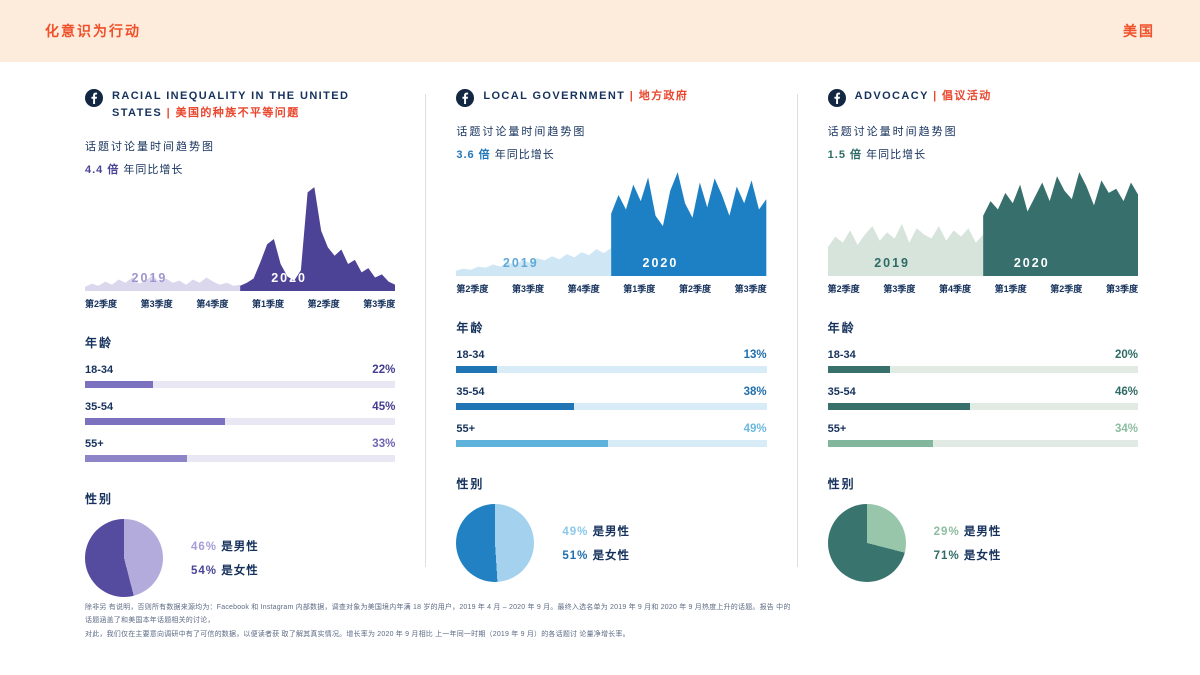 This screenshot has width=1200, height=675. What do you see at coordinates (611, 398) in the screenshot?
I see `age-row: 35-54 38%` at bounding box center [611, 398].